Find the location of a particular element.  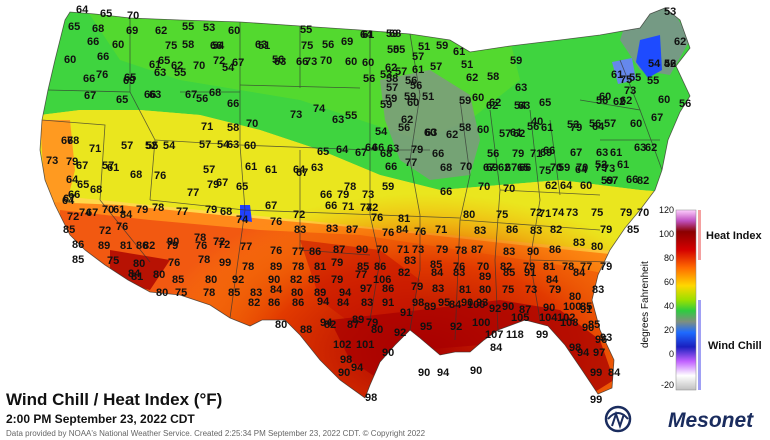

station-reading: 68 is located at coordinates (226, 212).